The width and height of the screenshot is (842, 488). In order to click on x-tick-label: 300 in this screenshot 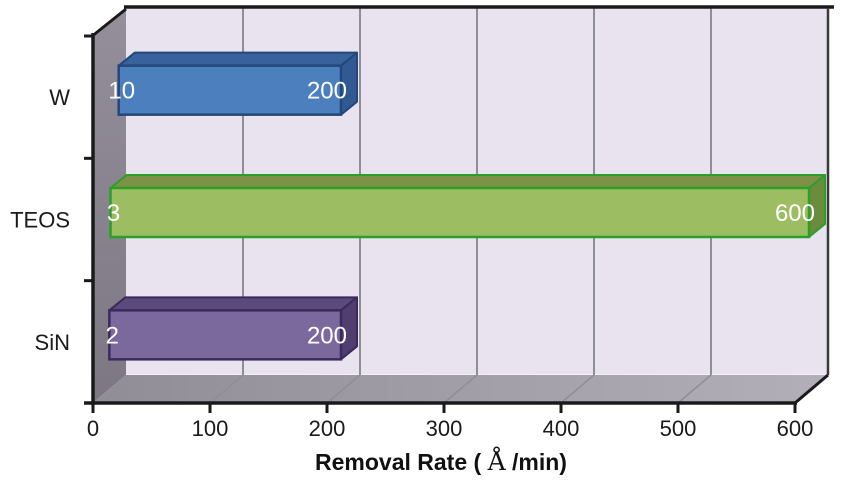, I will do `click(444, 428)`.